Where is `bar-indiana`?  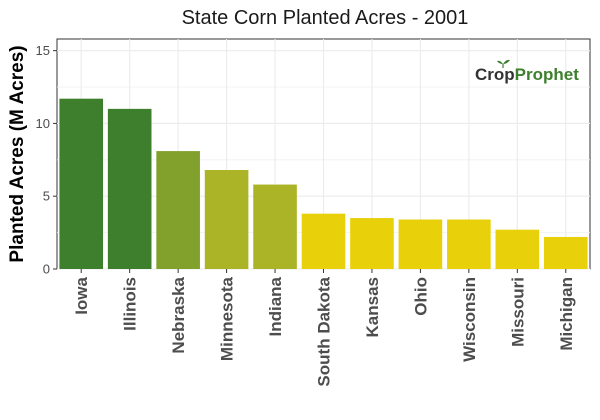 bar-indiana is located at coordinates (275, 226).